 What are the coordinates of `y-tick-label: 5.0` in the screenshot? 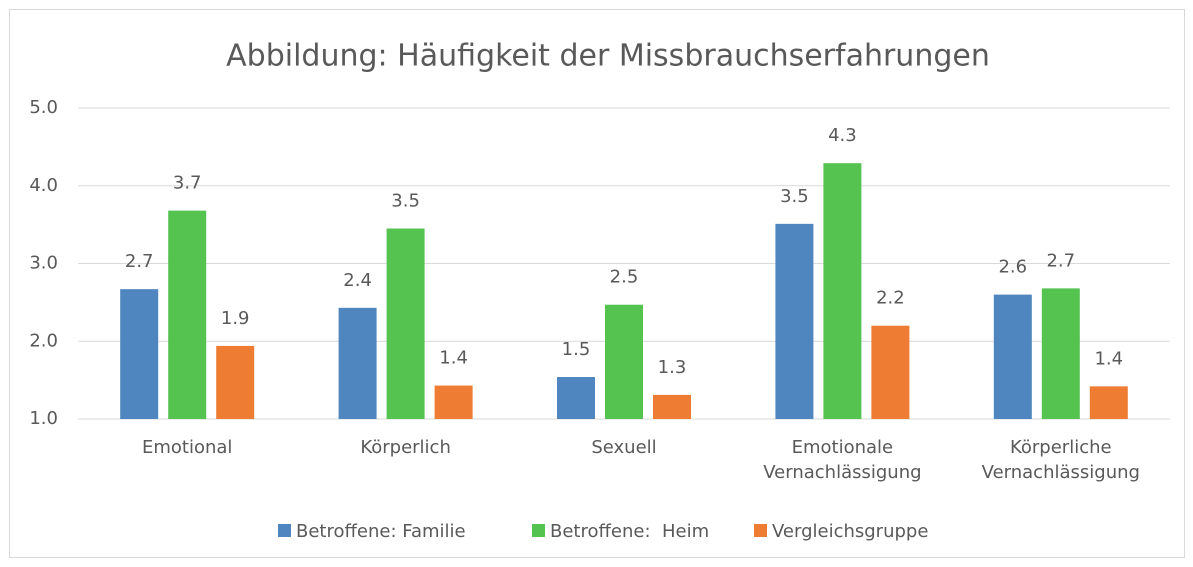 It's located at (43, 107).